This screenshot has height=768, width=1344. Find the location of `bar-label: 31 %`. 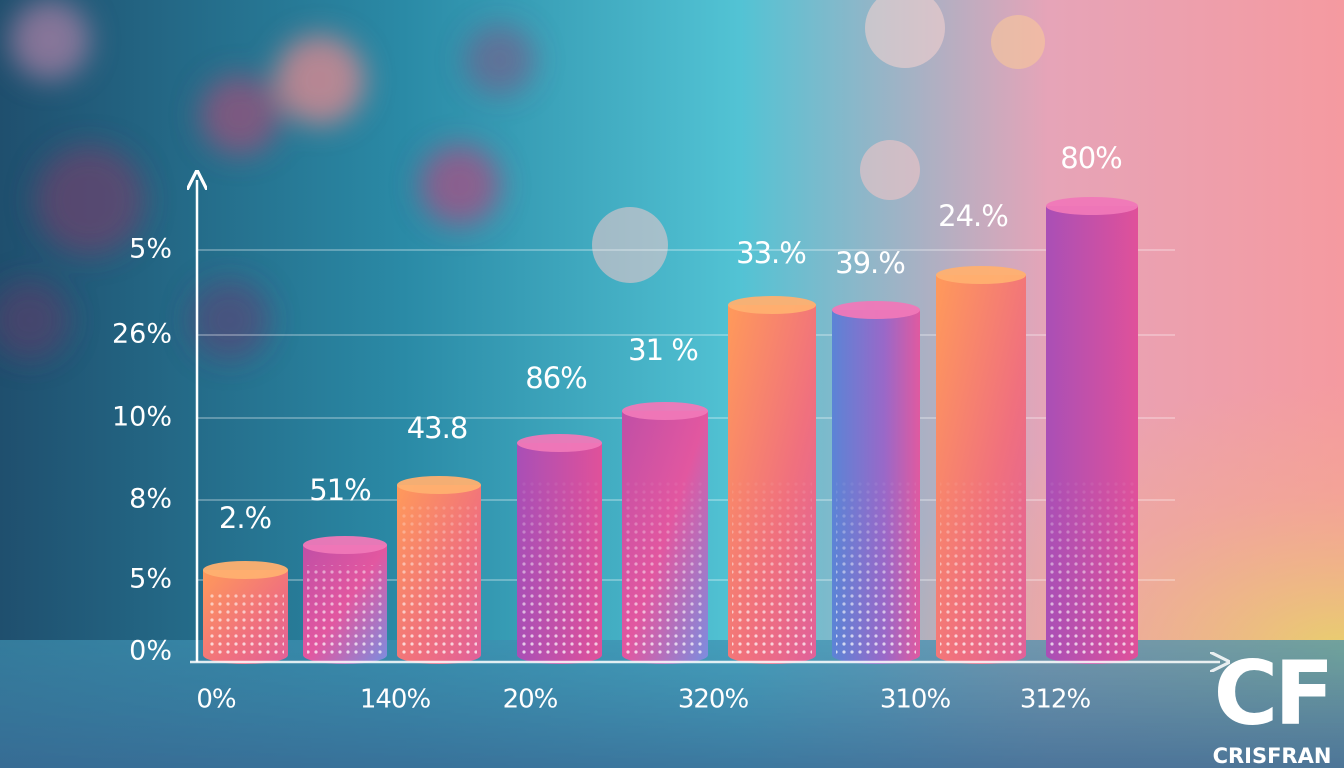

bar-label: 31 % is located at coordinates (663, 350).